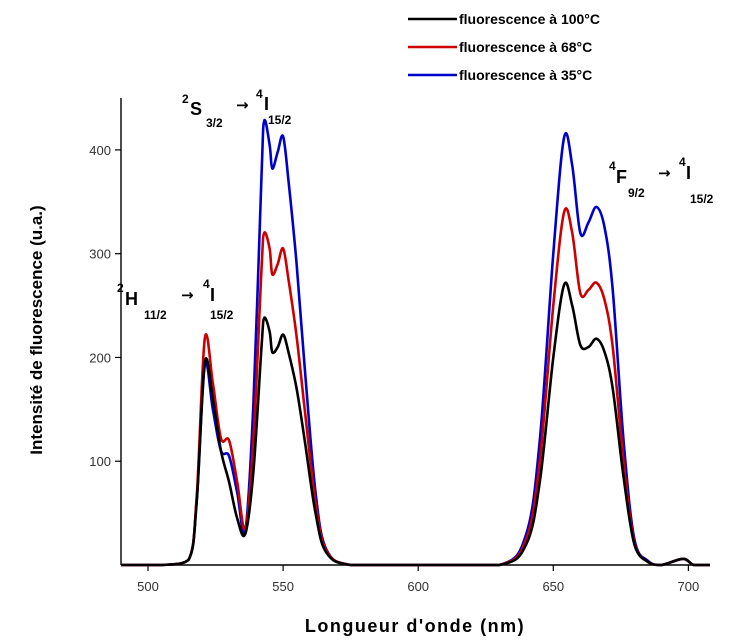  What do you see at coordinates (187, 295) in the screenshot?
I see `annotation-2-arrow: →` at bounding box center [187, 295].